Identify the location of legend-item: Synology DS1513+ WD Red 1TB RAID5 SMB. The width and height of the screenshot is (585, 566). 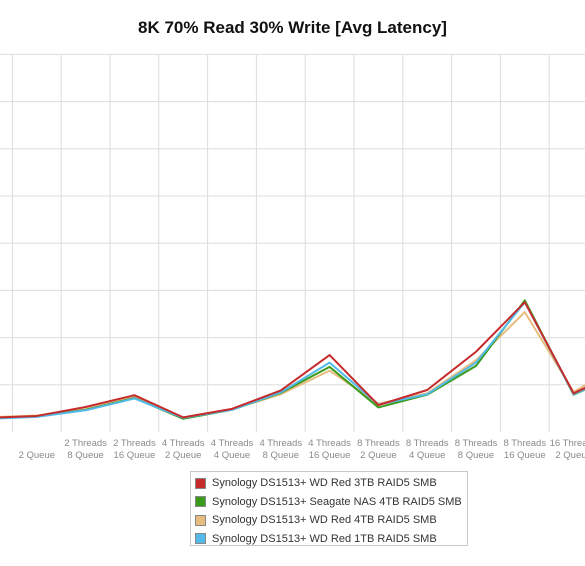
(331, 539).